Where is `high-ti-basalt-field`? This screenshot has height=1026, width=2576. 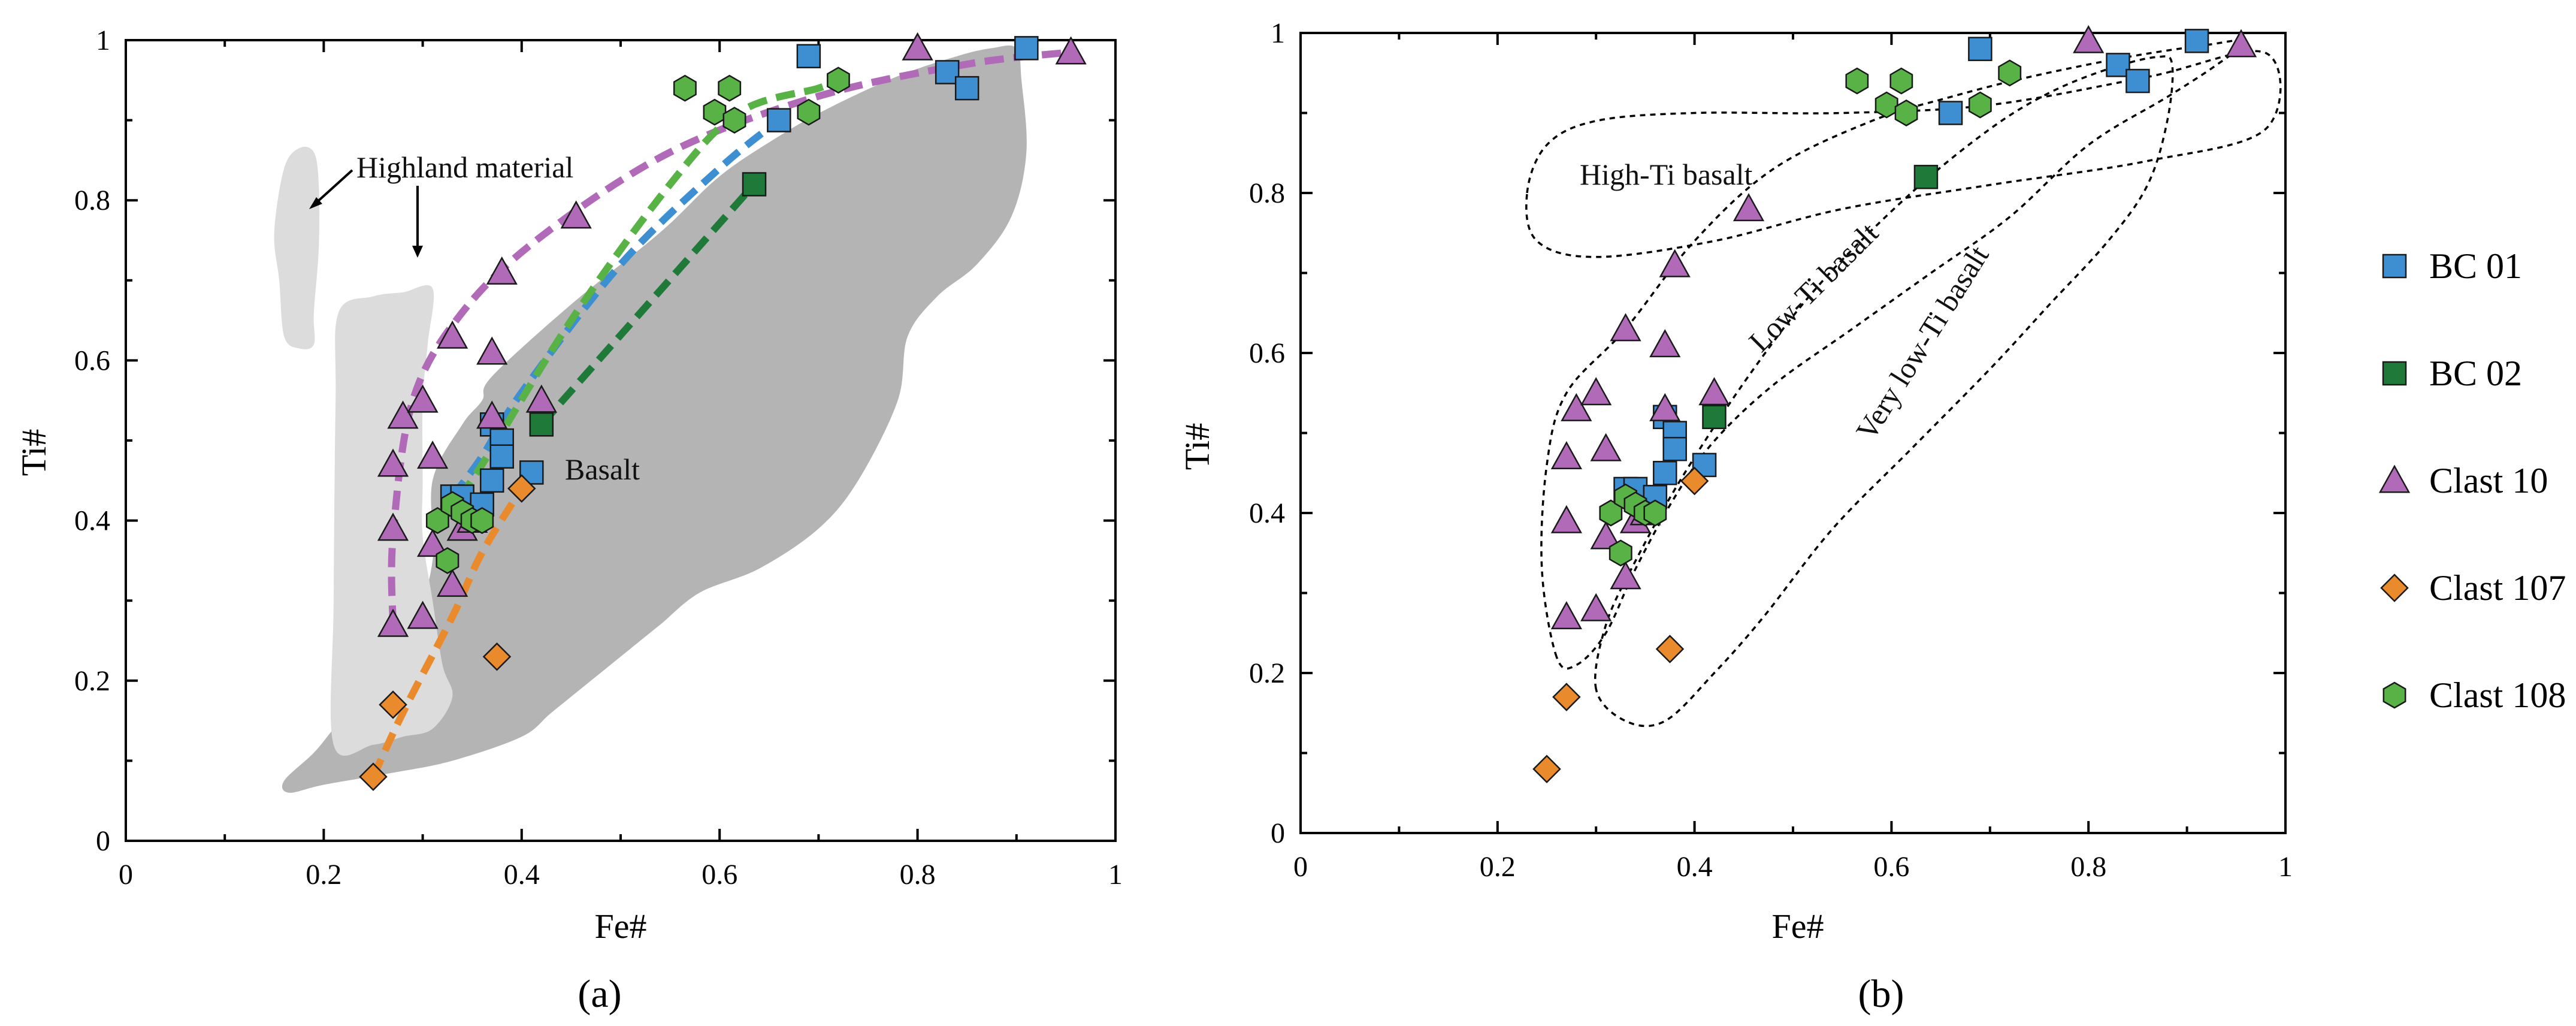 high-ti-basalt-field is located at coordinates (1903, 154).